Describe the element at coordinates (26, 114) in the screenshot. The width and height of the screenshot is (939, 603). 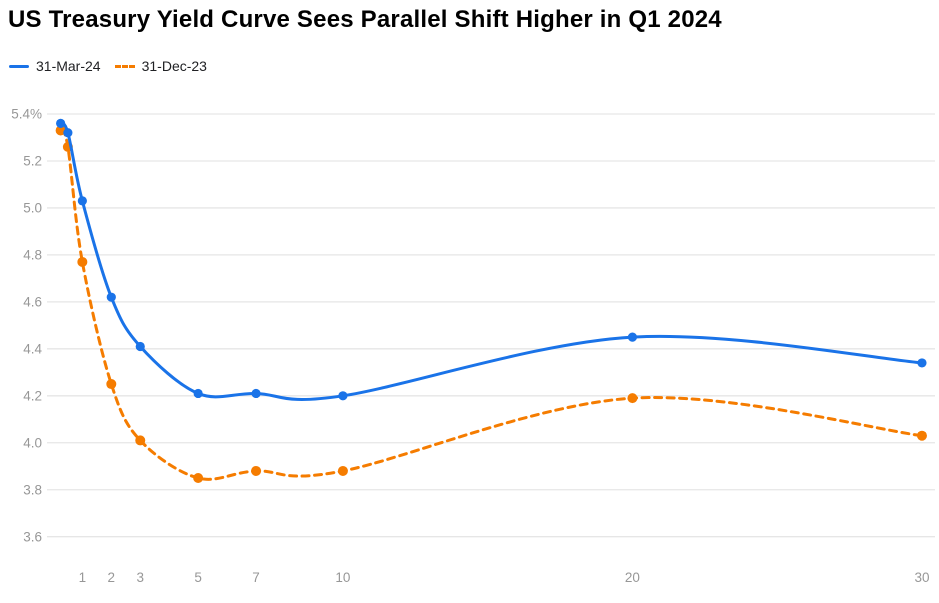
I see `y-axis-tick-label: 5.4%` at that location.